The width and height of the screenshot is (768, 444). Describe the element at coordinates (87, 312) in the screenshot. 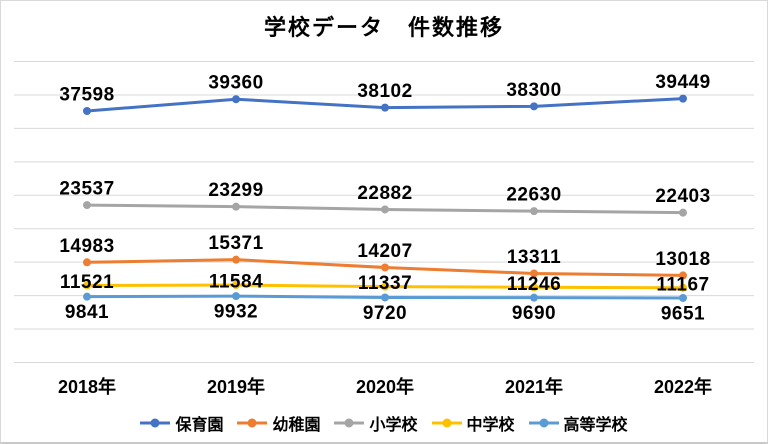

I see `data-label: 9841` at that location.